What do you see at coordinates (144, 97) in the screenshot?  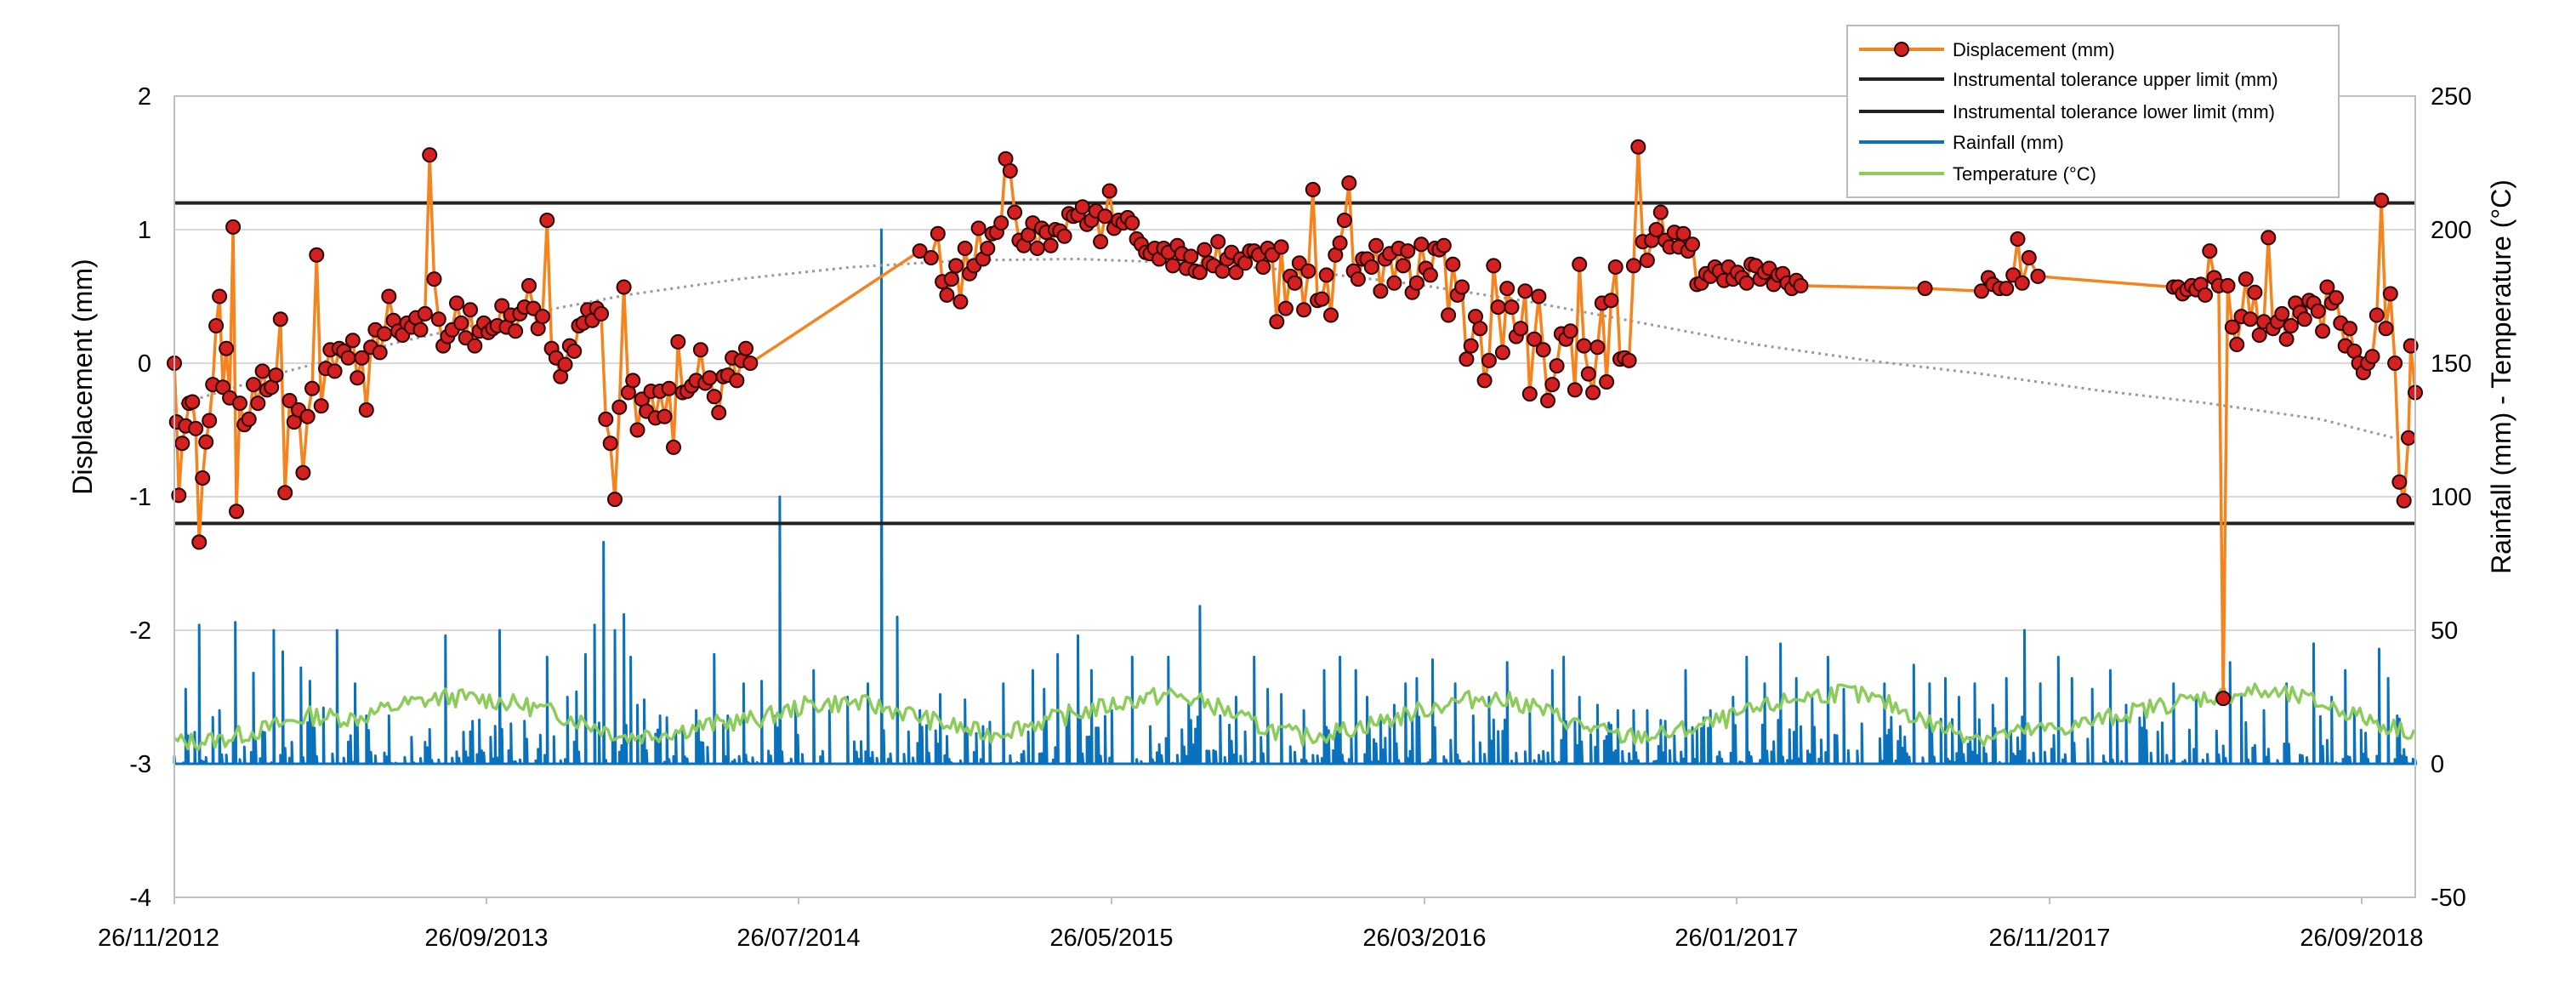 I see `y-left-tick-label: 2` at bounding box center [144, 97].